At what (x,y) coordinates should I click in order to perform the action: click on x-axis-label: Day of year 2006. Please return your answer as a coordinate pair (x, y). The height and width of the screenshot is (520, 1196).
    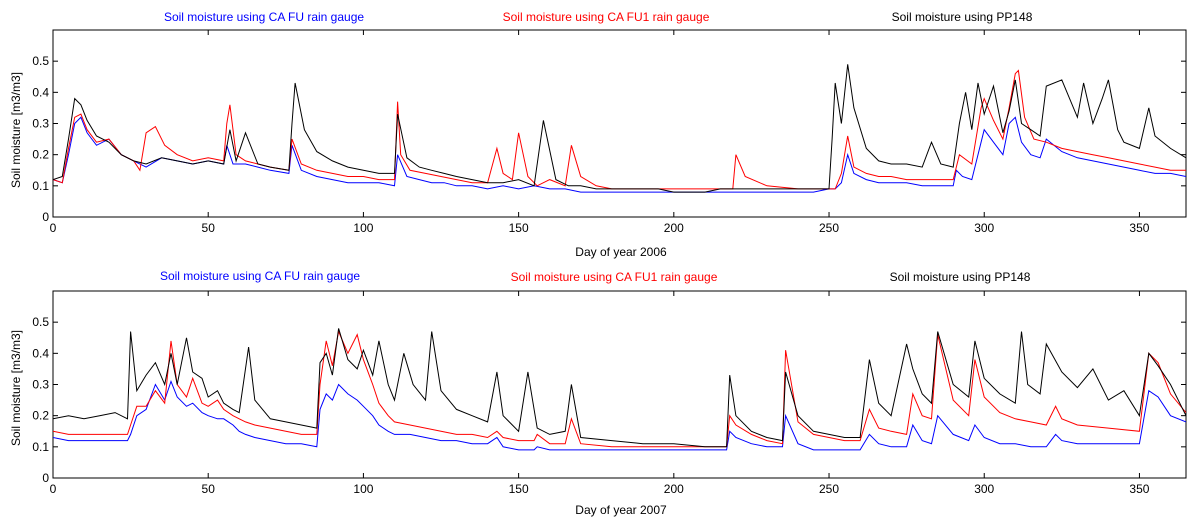
    Looking at the image, I should click on (621, 252).